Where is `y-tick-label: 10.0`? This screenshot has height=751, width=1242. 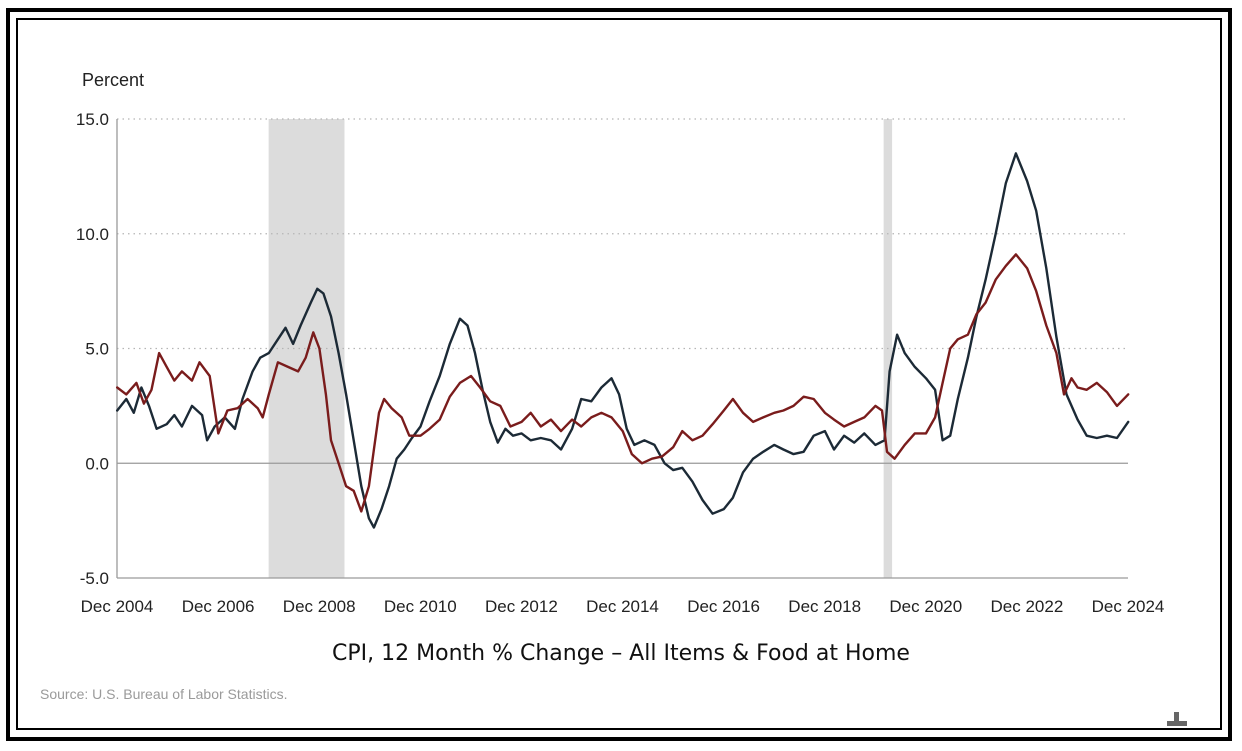 y-tick-label: 10.0 is located at coordinates (92, 234).